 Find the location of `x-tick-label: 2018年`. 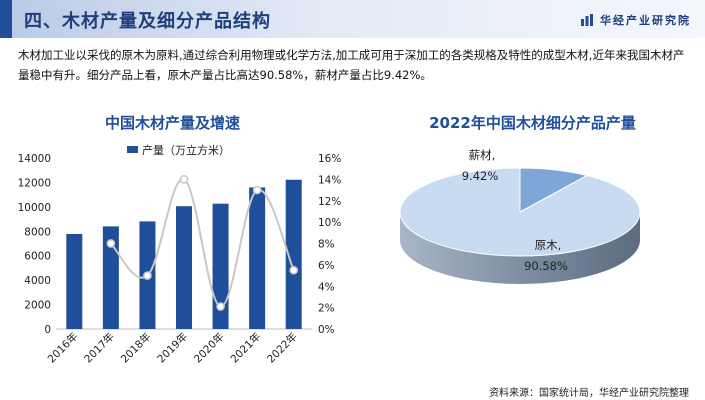

x-tick-label: 2018年 is located at coordinates (136, 348).